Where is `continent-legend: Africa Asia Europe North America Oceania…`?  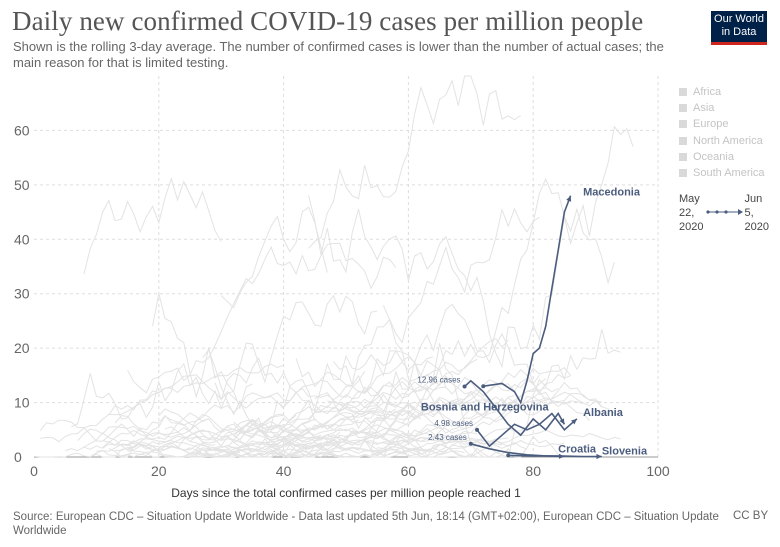 continent-legend: Africa Asia Europe North America Oceania… is located at coordinates (722, 132).